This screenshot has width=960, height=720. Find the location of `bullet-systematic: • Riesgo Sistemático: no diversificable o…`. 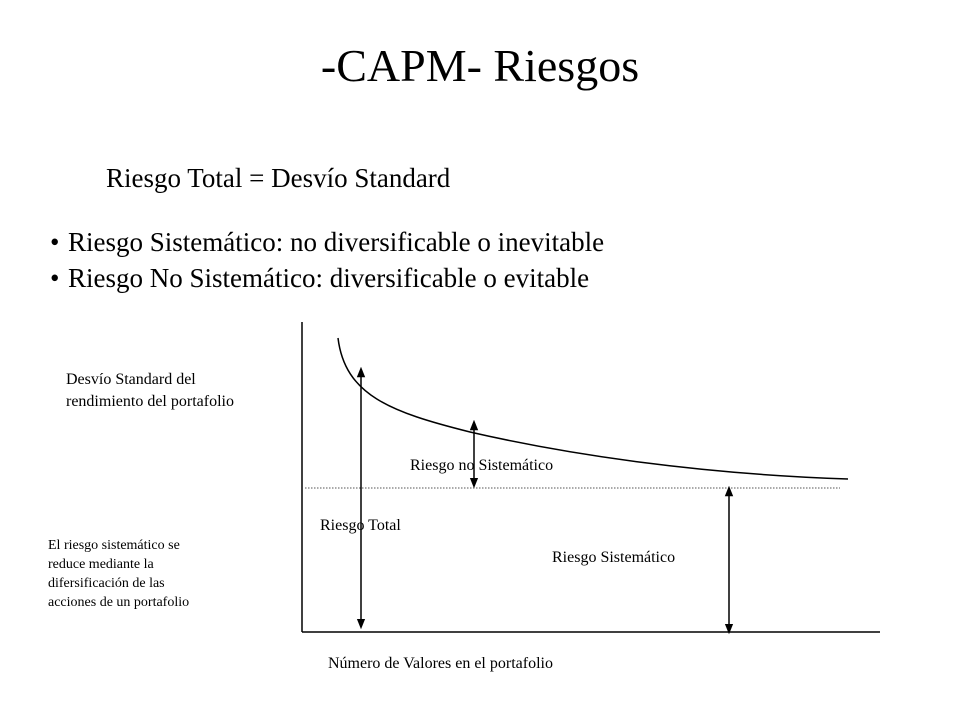

bullet-systematic: • Riesgo Sistemático: no diversificable o… is located at coordinates (327, 242).